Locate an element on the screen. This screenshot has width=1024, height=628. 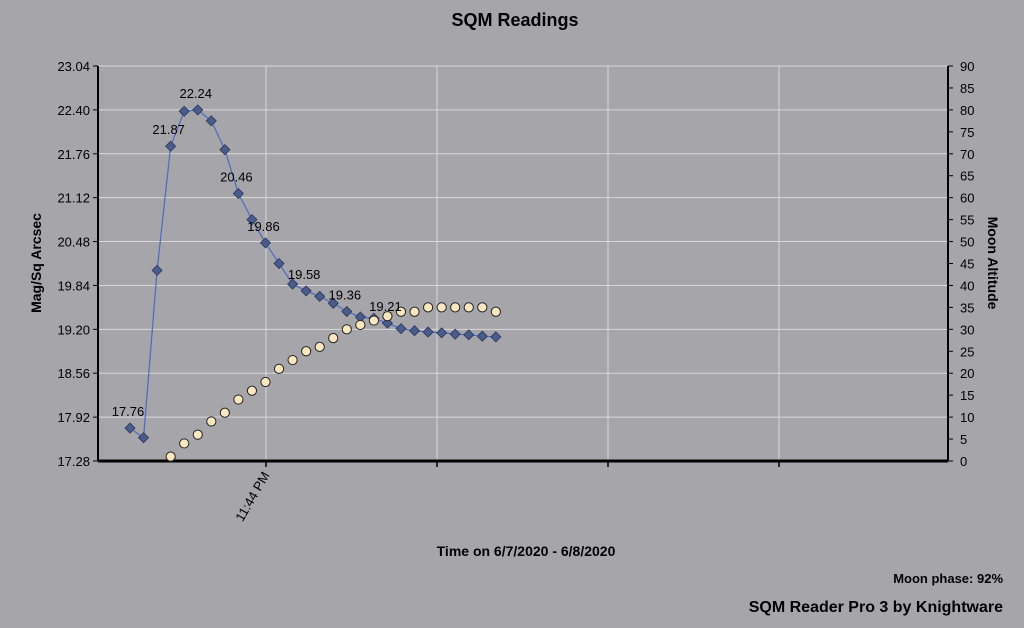
left-tick-label: 20.48 is located at coordinates (73, 242).